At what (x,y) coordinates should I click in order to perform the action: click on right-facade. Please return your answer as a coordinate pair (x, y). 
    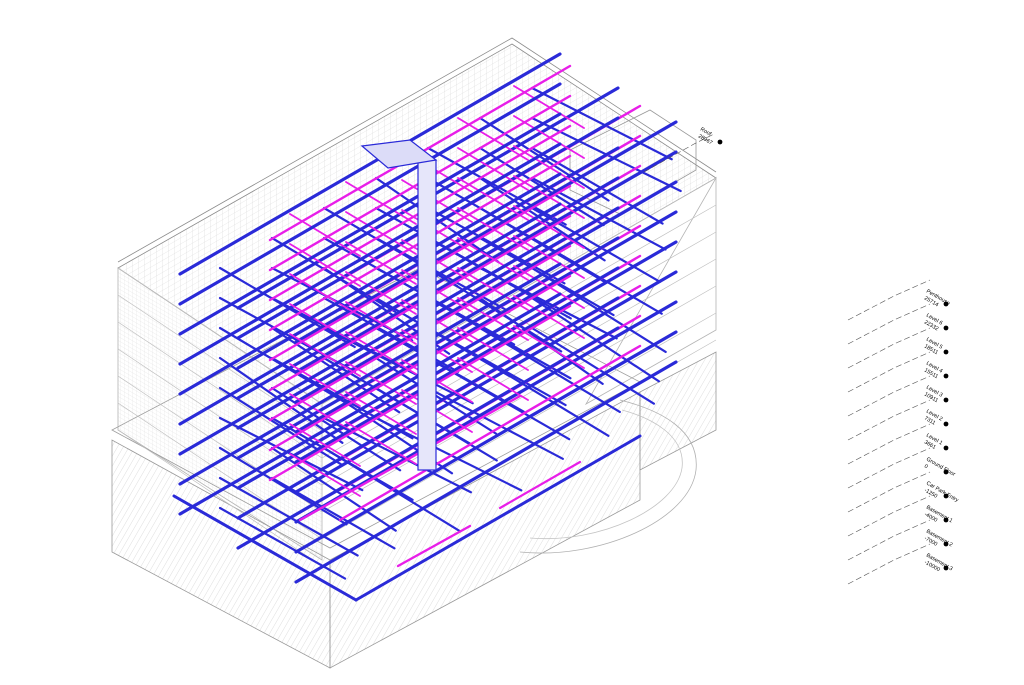
    Looking at the image, I should click on (650, 291).